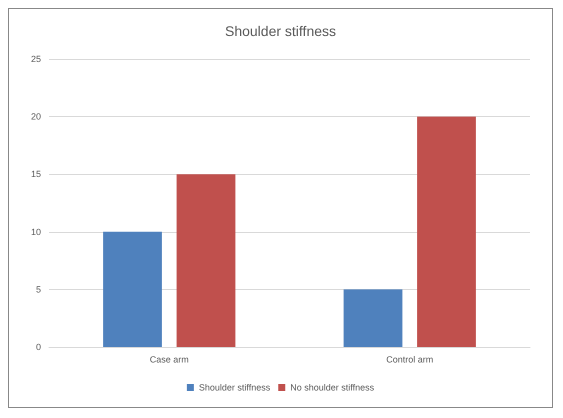  Describe the element at coordinates (35, 59) in the screenshot. I see `y-tick-label: 25` at that location.